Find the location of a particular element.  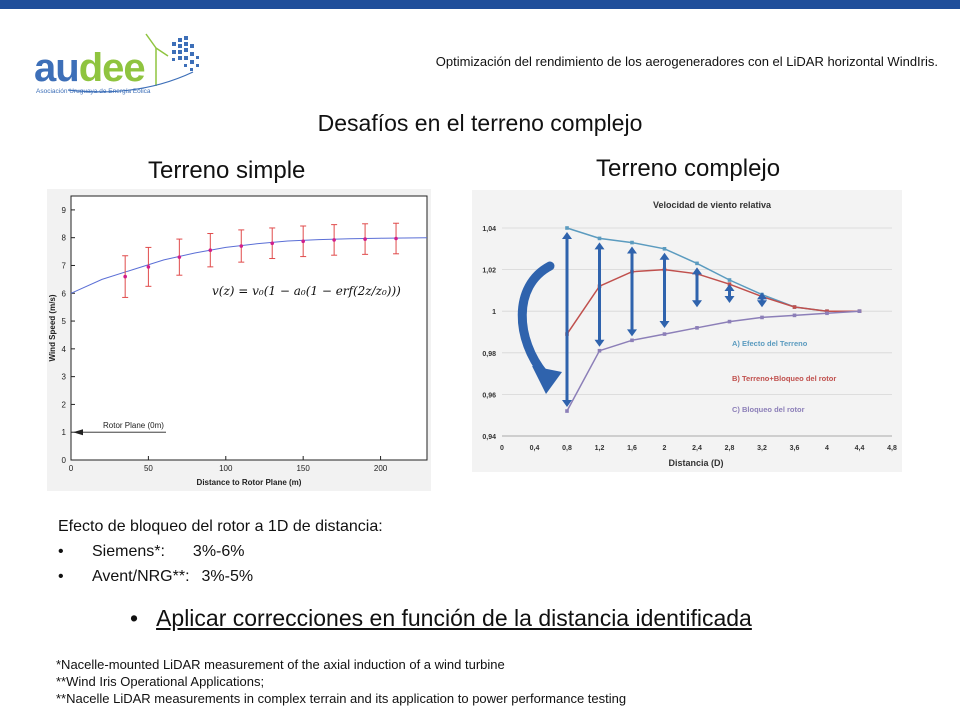

note-value: 3%-5% is located at coordinates (227, 576).